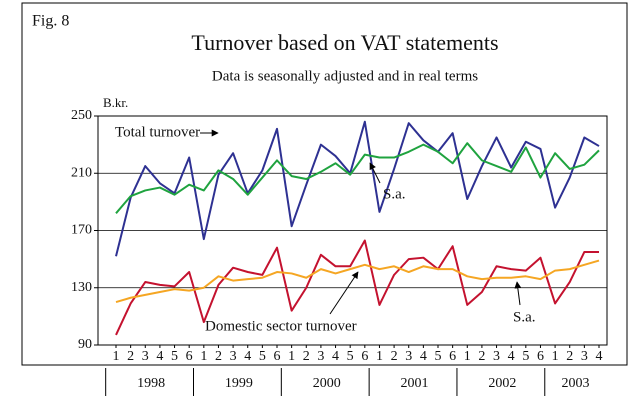 Image resolution: width=638 pixels, height=402 pixels. Describe the element at coordinates (576, 383) in the screenshot. I see `year-label: 2003` at that location.